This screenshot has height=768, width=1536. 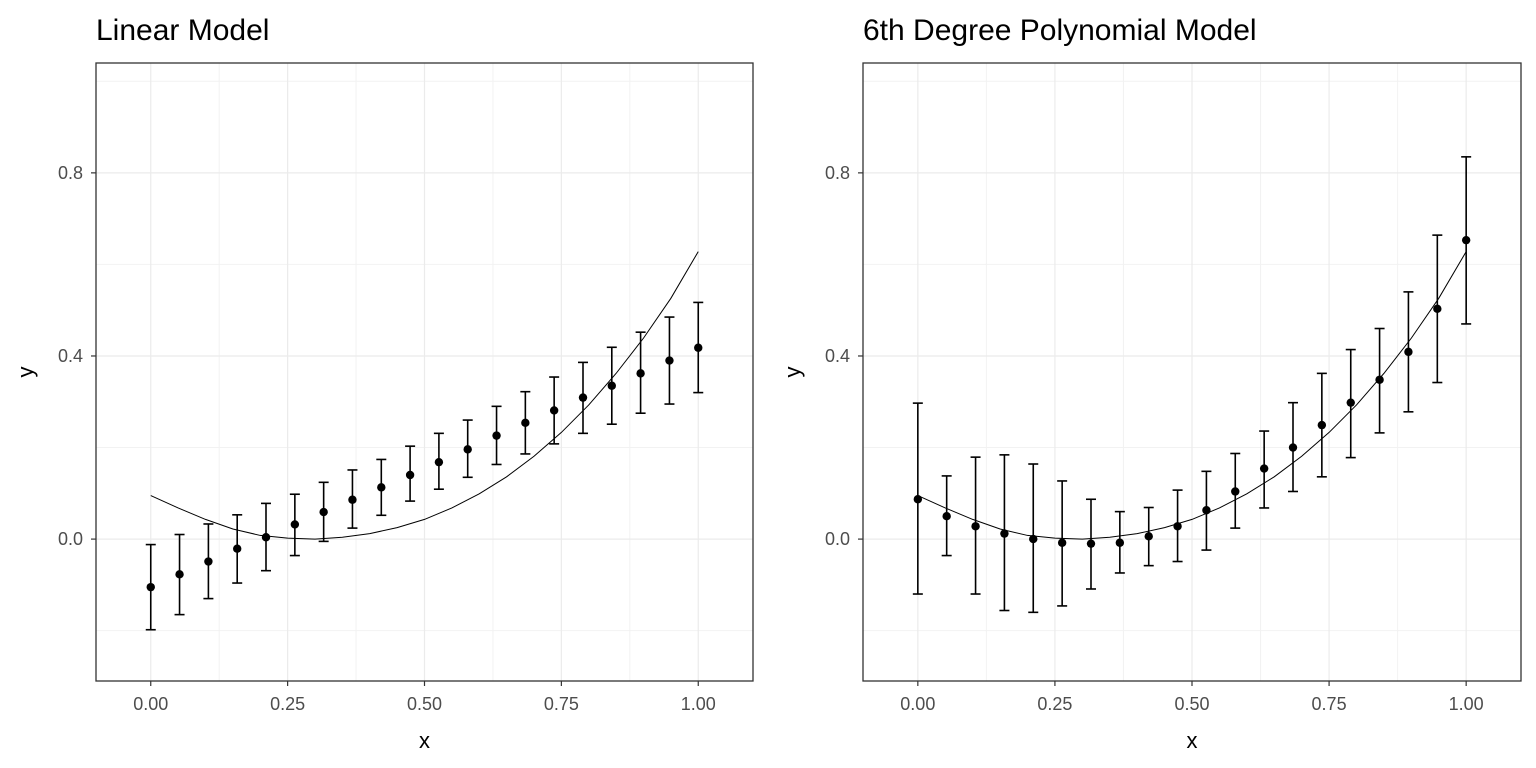 What do you see at coordinates (182, 30) in the screenshot?
I see `chart-title: Linear Model` at bounding box center [182, 30].